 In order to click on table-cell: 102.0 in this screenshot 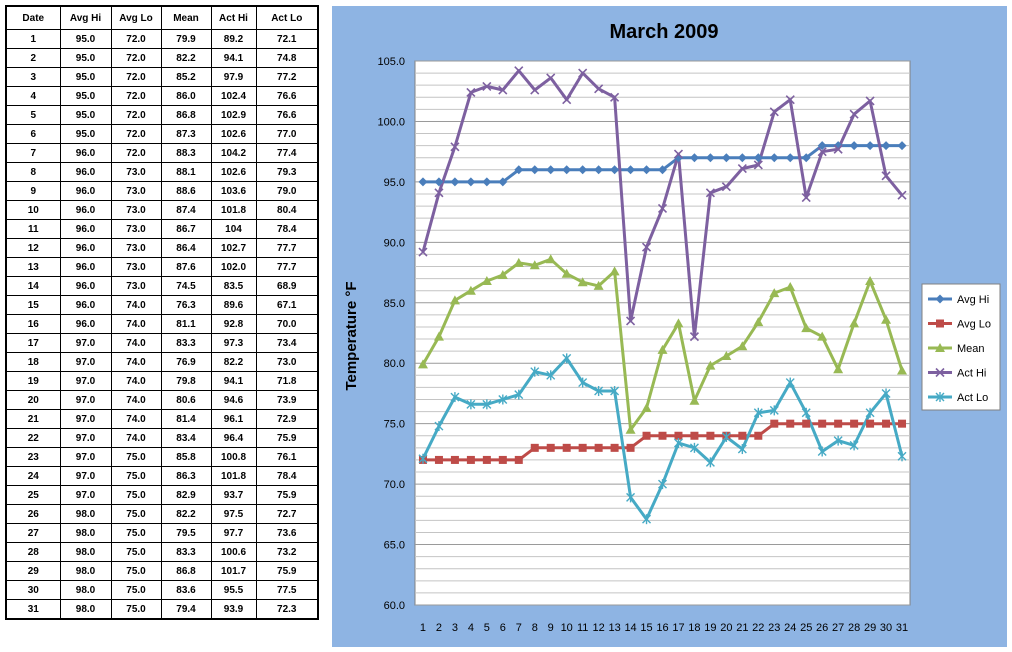, I will do `click(233, 267)`.